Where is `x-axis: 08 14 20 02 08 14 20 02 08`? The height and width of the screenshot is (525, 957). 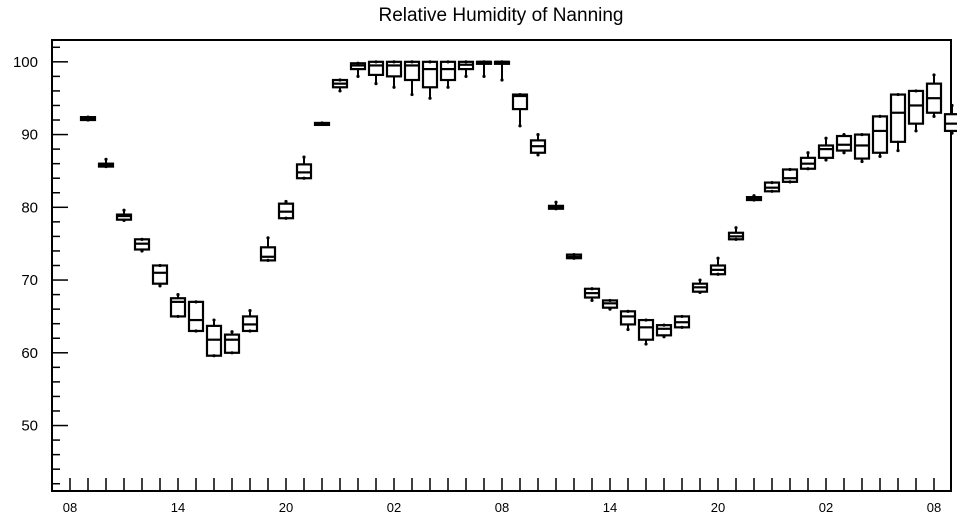 x-axis: 08 14 20 02 08 14 20 02 08 is located at coordinates (502, 496).